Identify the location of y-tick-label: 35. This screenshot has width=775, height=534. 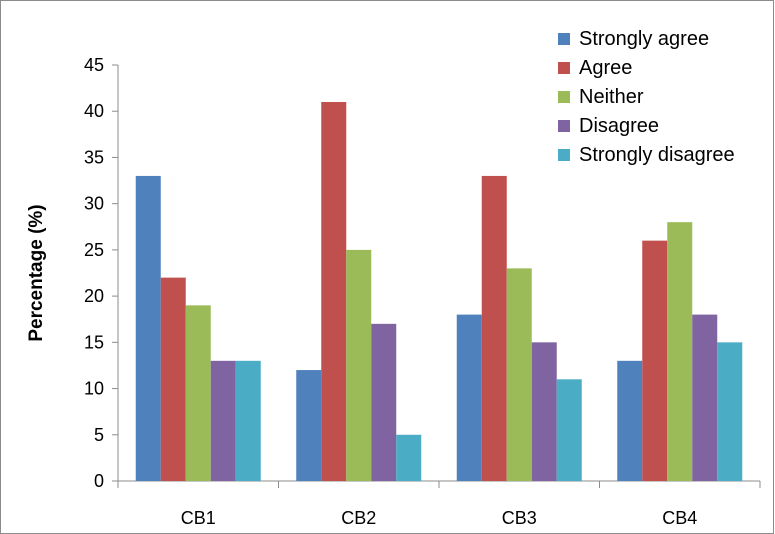
(94, 157).